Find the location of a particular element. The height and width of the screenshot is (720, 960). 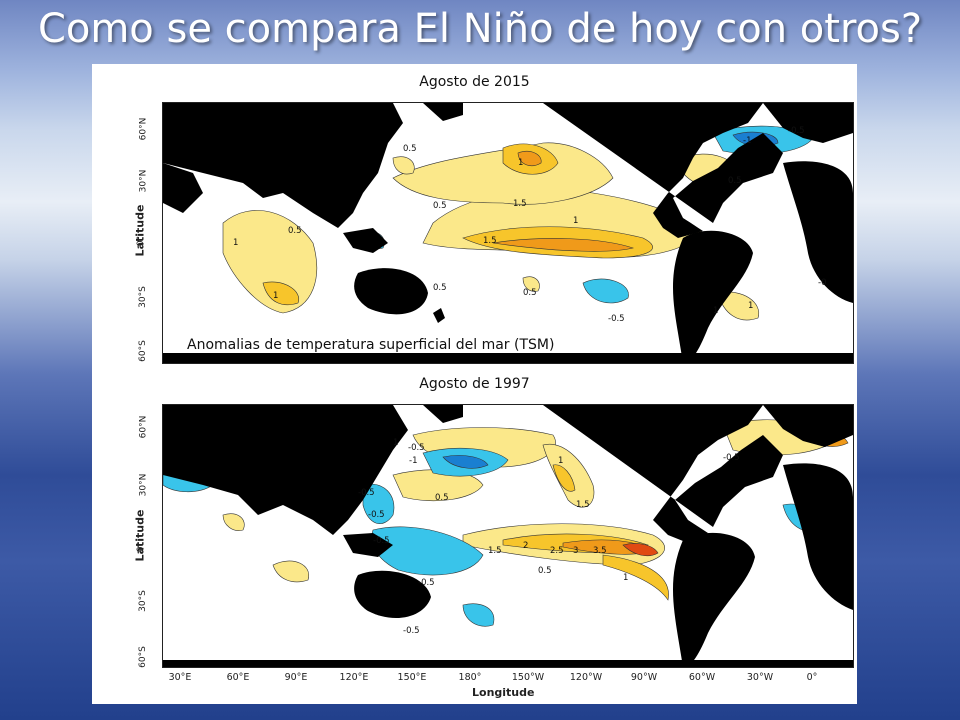

contour-label: 3 is located at coordinates (575, 551).